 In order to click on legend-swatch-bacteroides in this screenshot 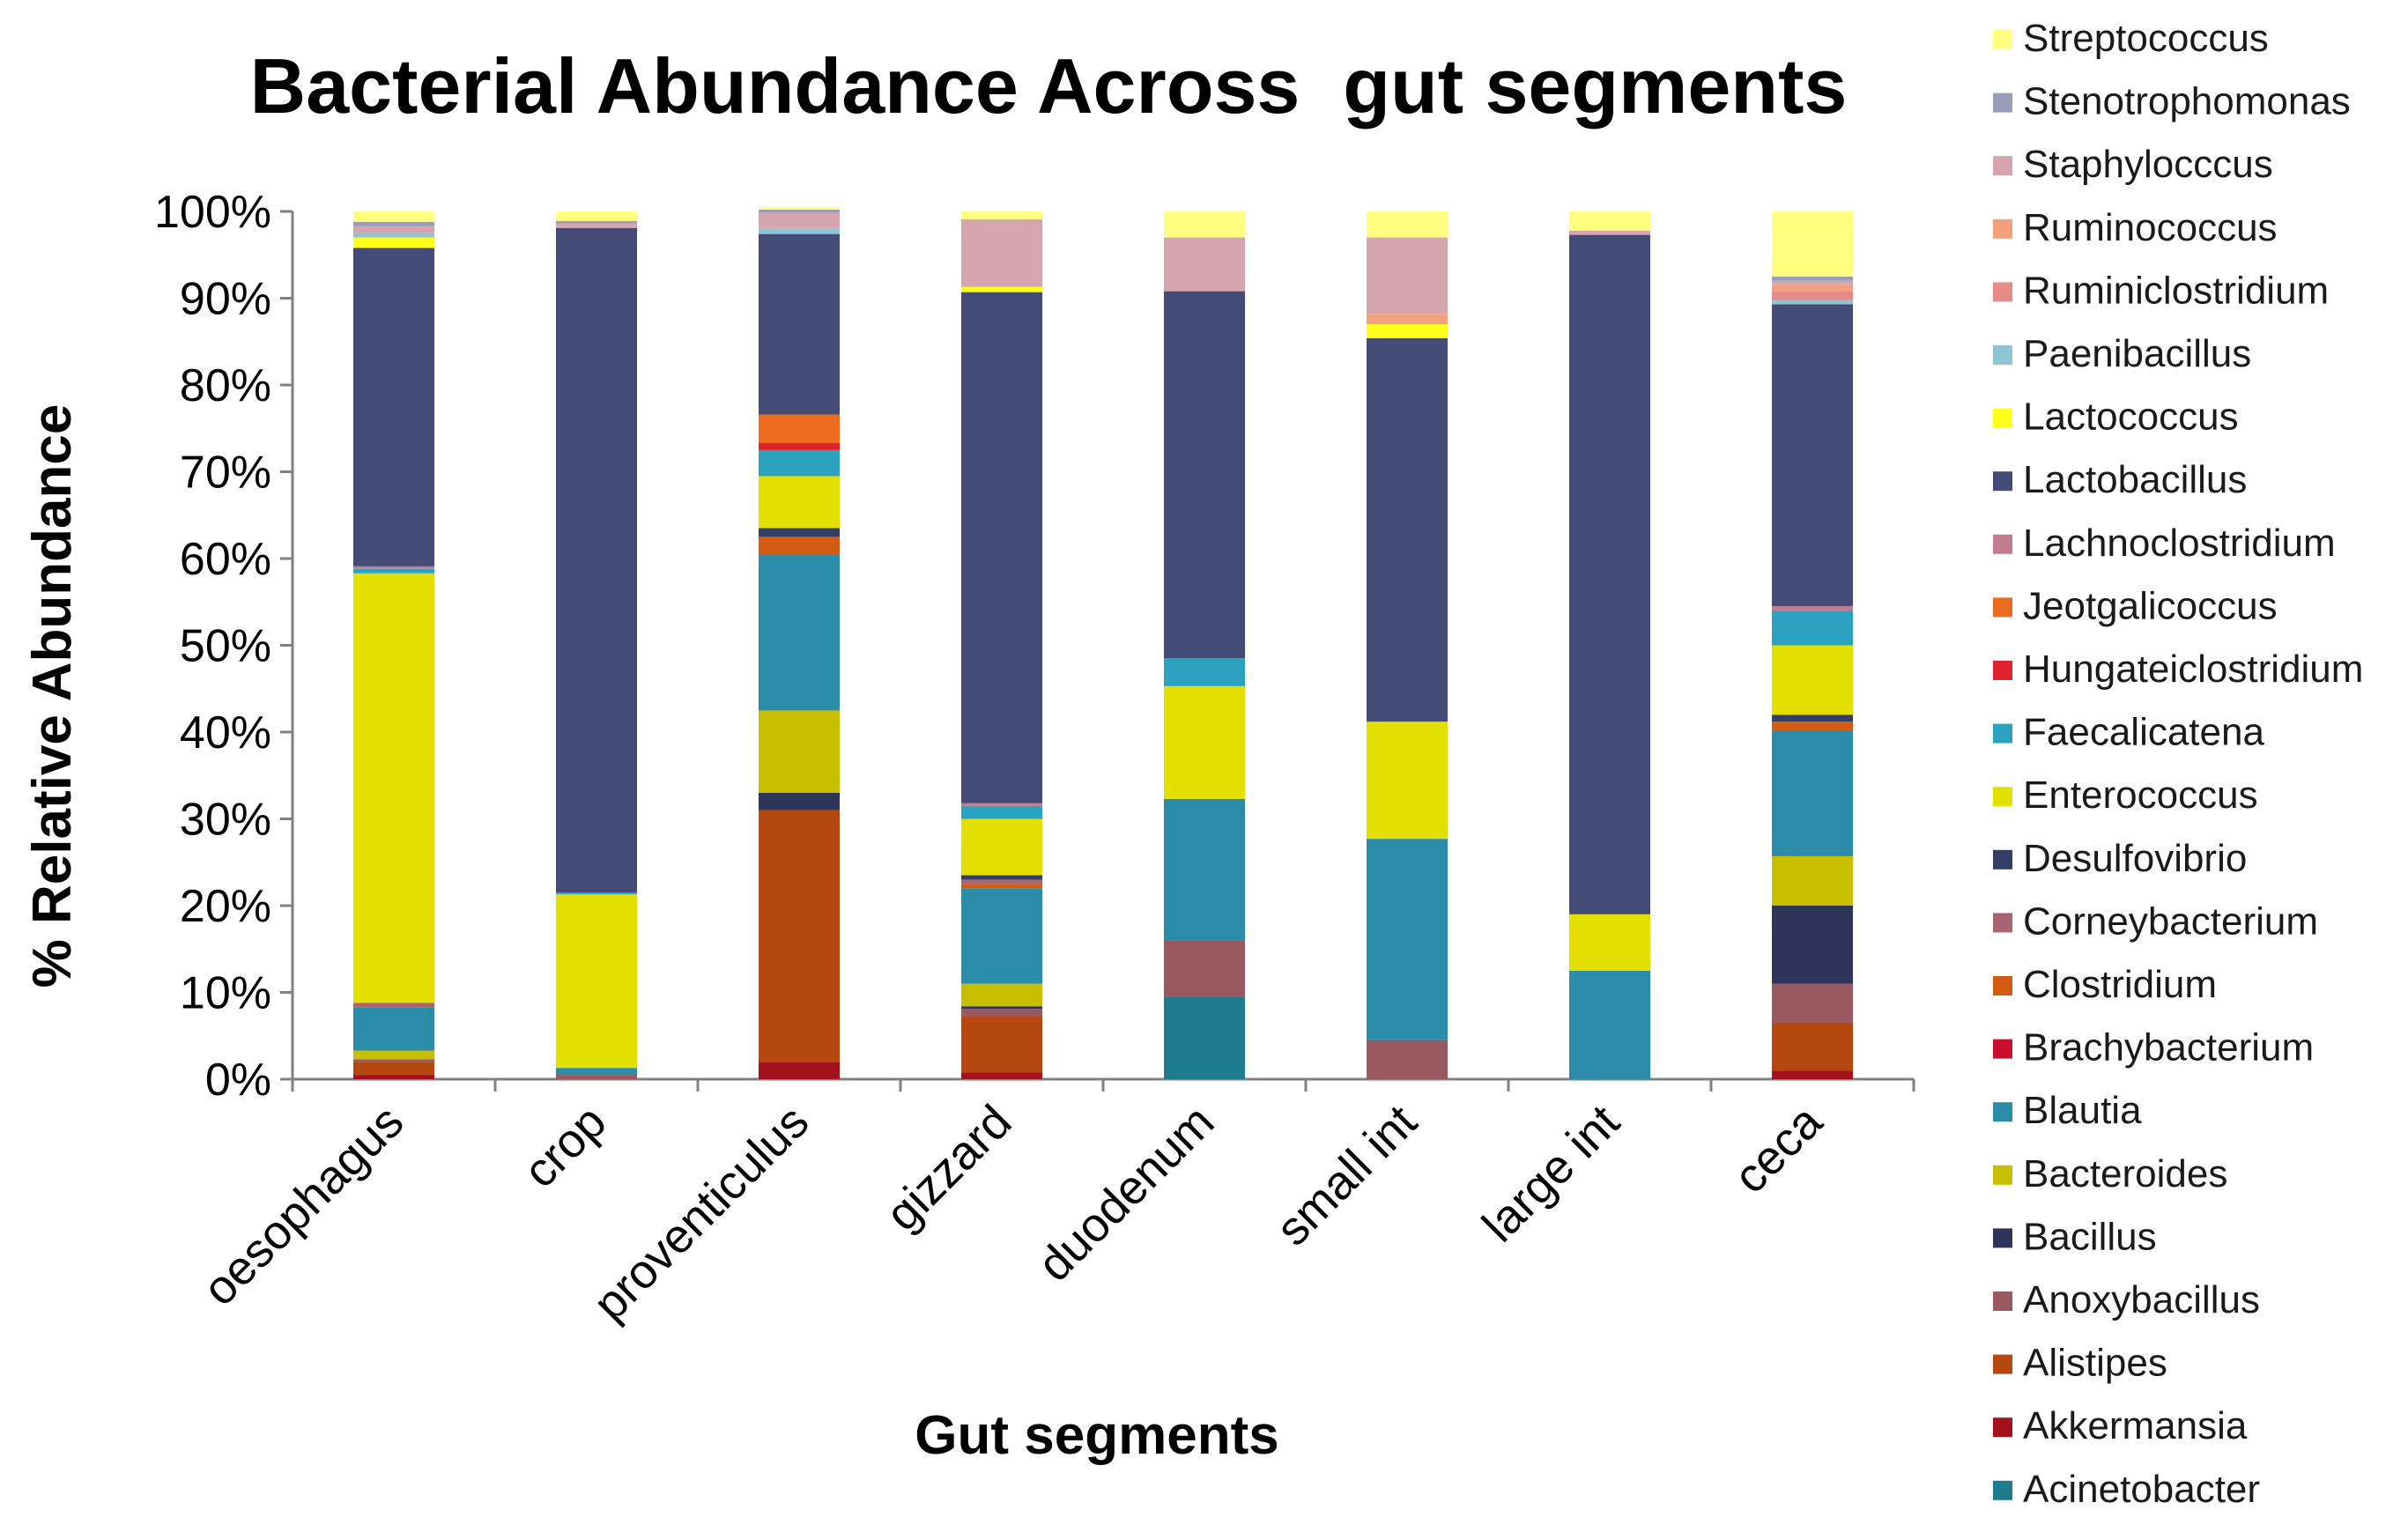, I will do `click(2002, 1175)`.